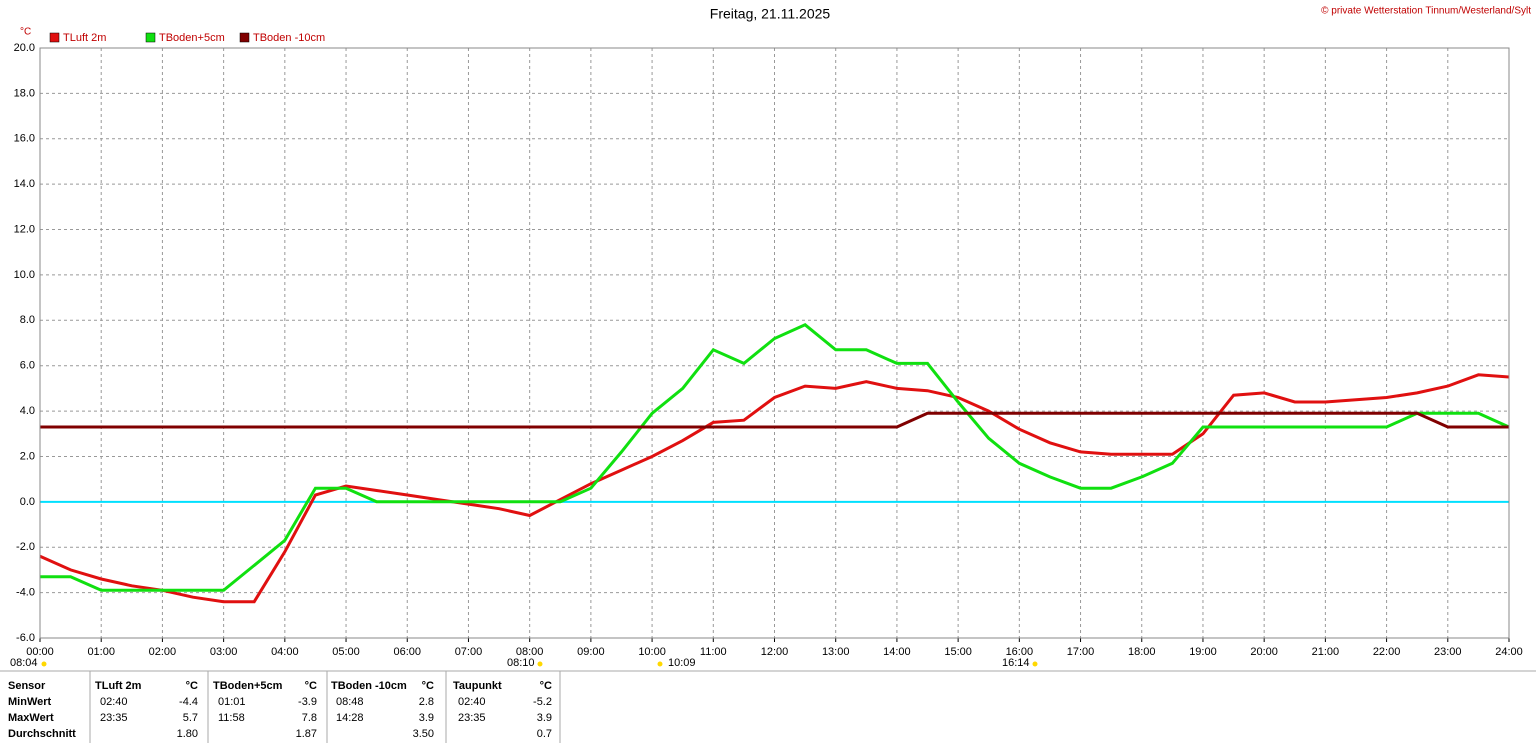 This screenshot has height=748, width=1536. What do you see at coordinates (775, 652) in the screenshot?
I see `x-tick-label: 12:00` at bounding box center [775, 652].